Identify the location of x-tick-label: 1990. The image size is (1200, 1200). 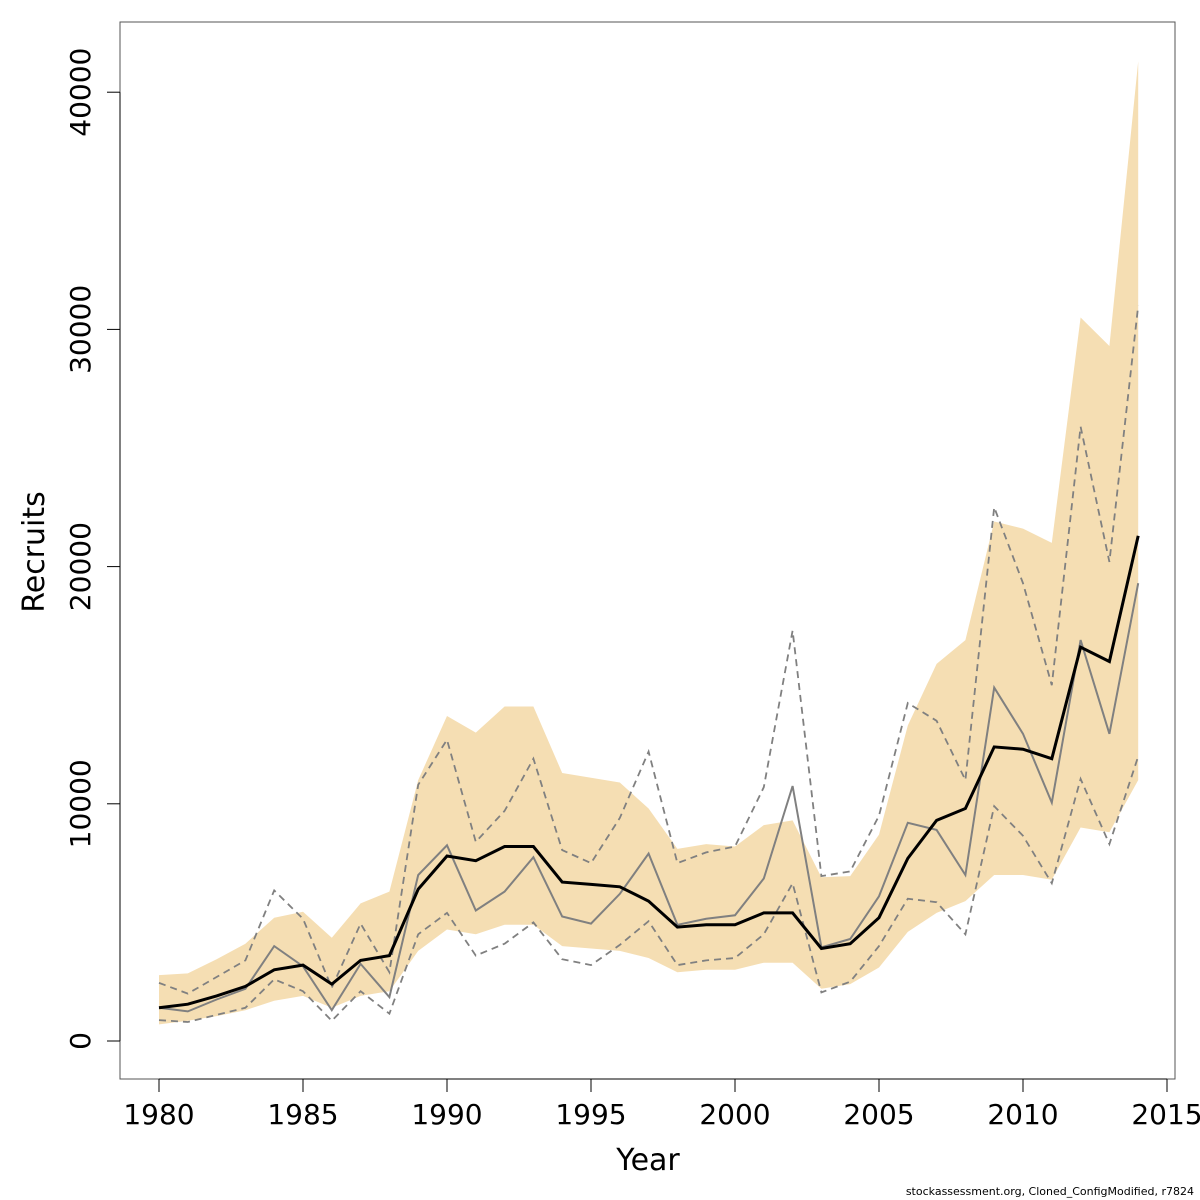
(446, 1114).